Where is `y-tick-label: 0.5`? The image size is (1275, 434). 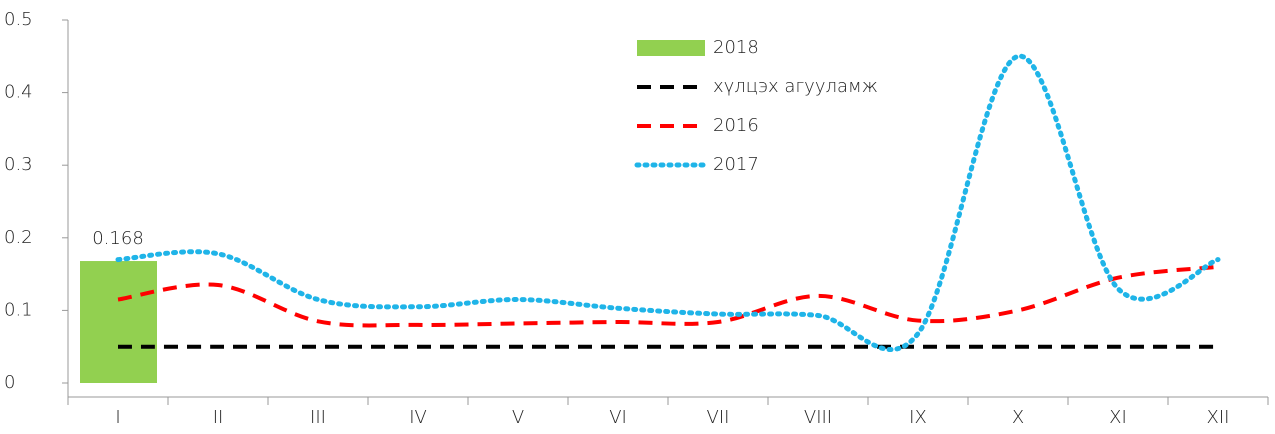 y-tick-label: 0.5 is located at coordinates (18, 19).